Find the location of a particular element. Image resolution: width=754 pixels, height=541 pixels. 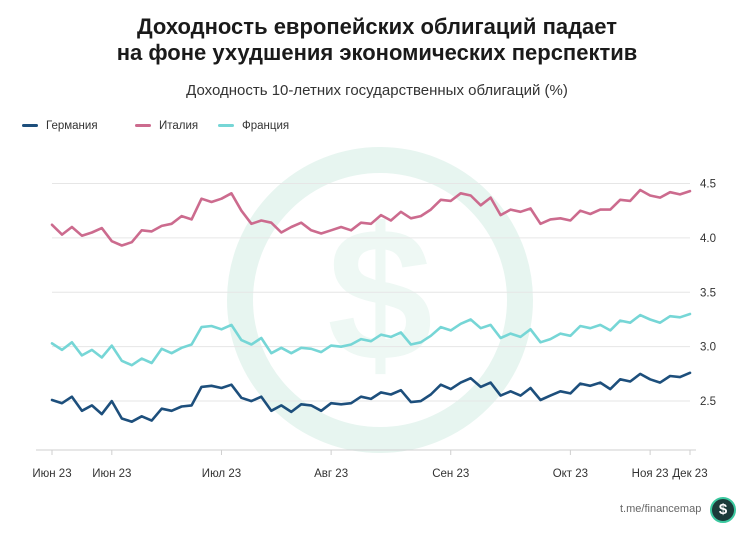

series-line-france is located at coordinates (371, 339).